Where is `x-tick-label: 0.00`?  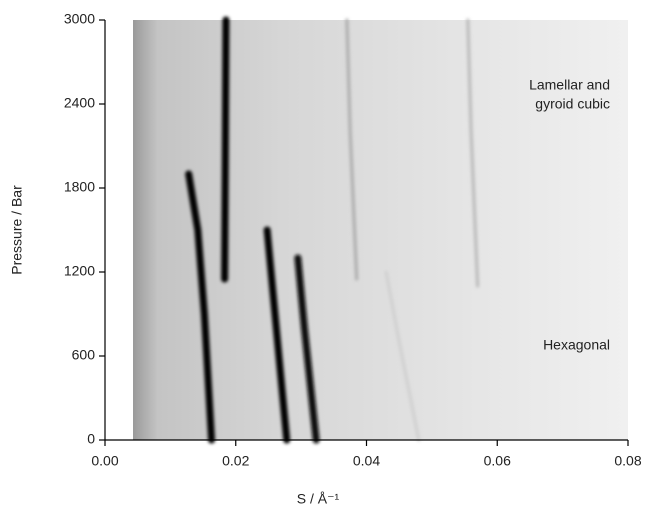
x-tick-label: 0.00 is located at coordinates (104, 461).